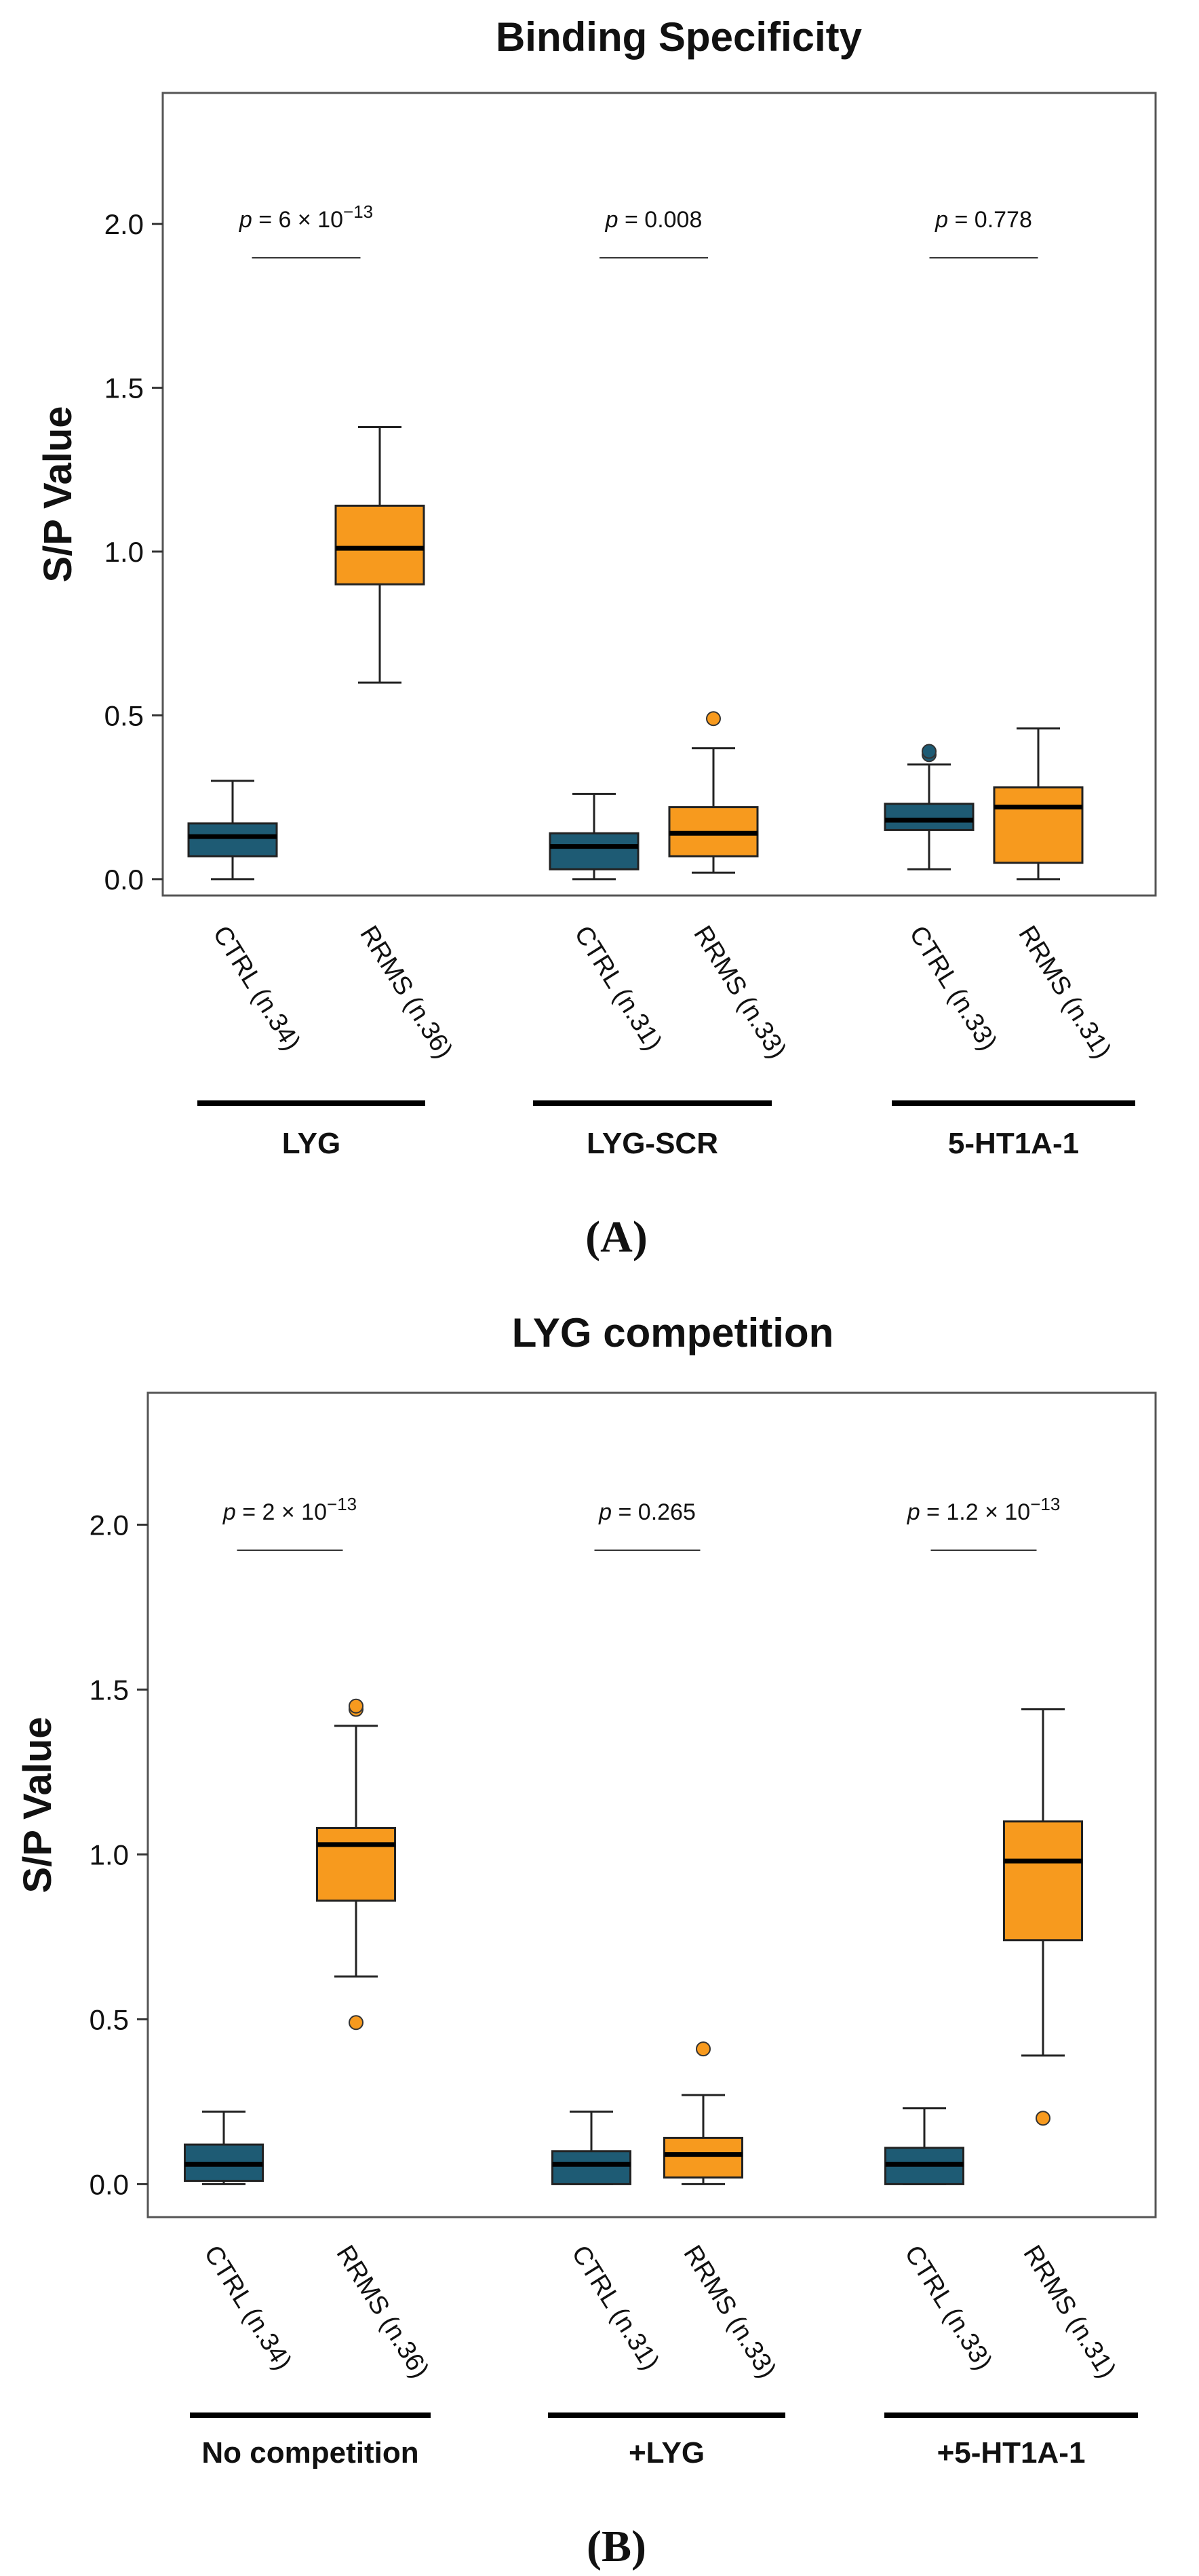 This screenshot has width=1199, height=2576. Describe the element at coordinates (310, 2452) in the screenshot. I see `group-label: No competition` at that location.